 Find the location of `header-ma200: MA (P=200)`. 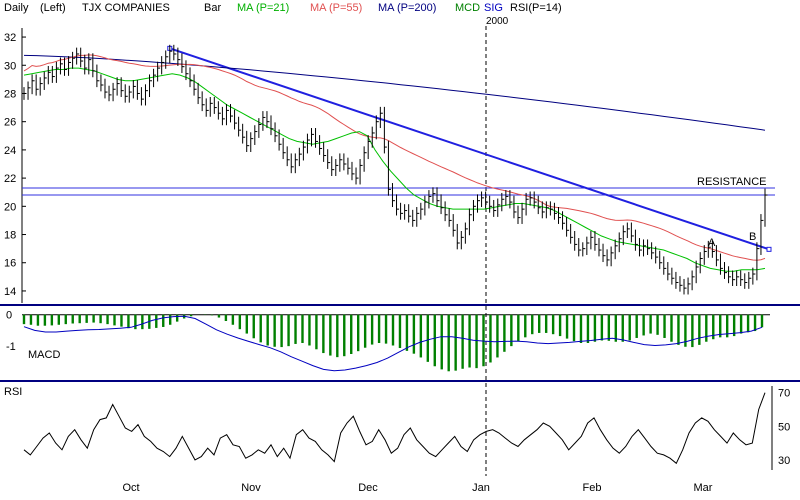

header-ma200: MA (P=200) is located at coordinates (407, 8).